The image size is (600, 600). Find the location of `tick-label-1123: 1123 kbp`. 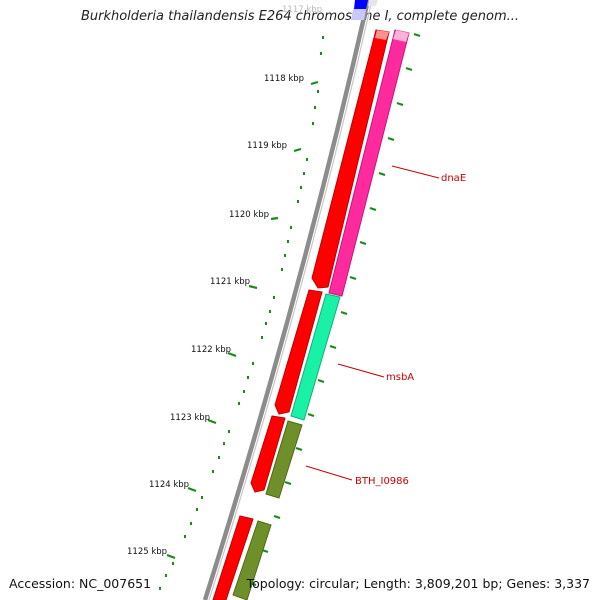

tick-label-1123: 1123 kbp is located at coordinates (190, 418).